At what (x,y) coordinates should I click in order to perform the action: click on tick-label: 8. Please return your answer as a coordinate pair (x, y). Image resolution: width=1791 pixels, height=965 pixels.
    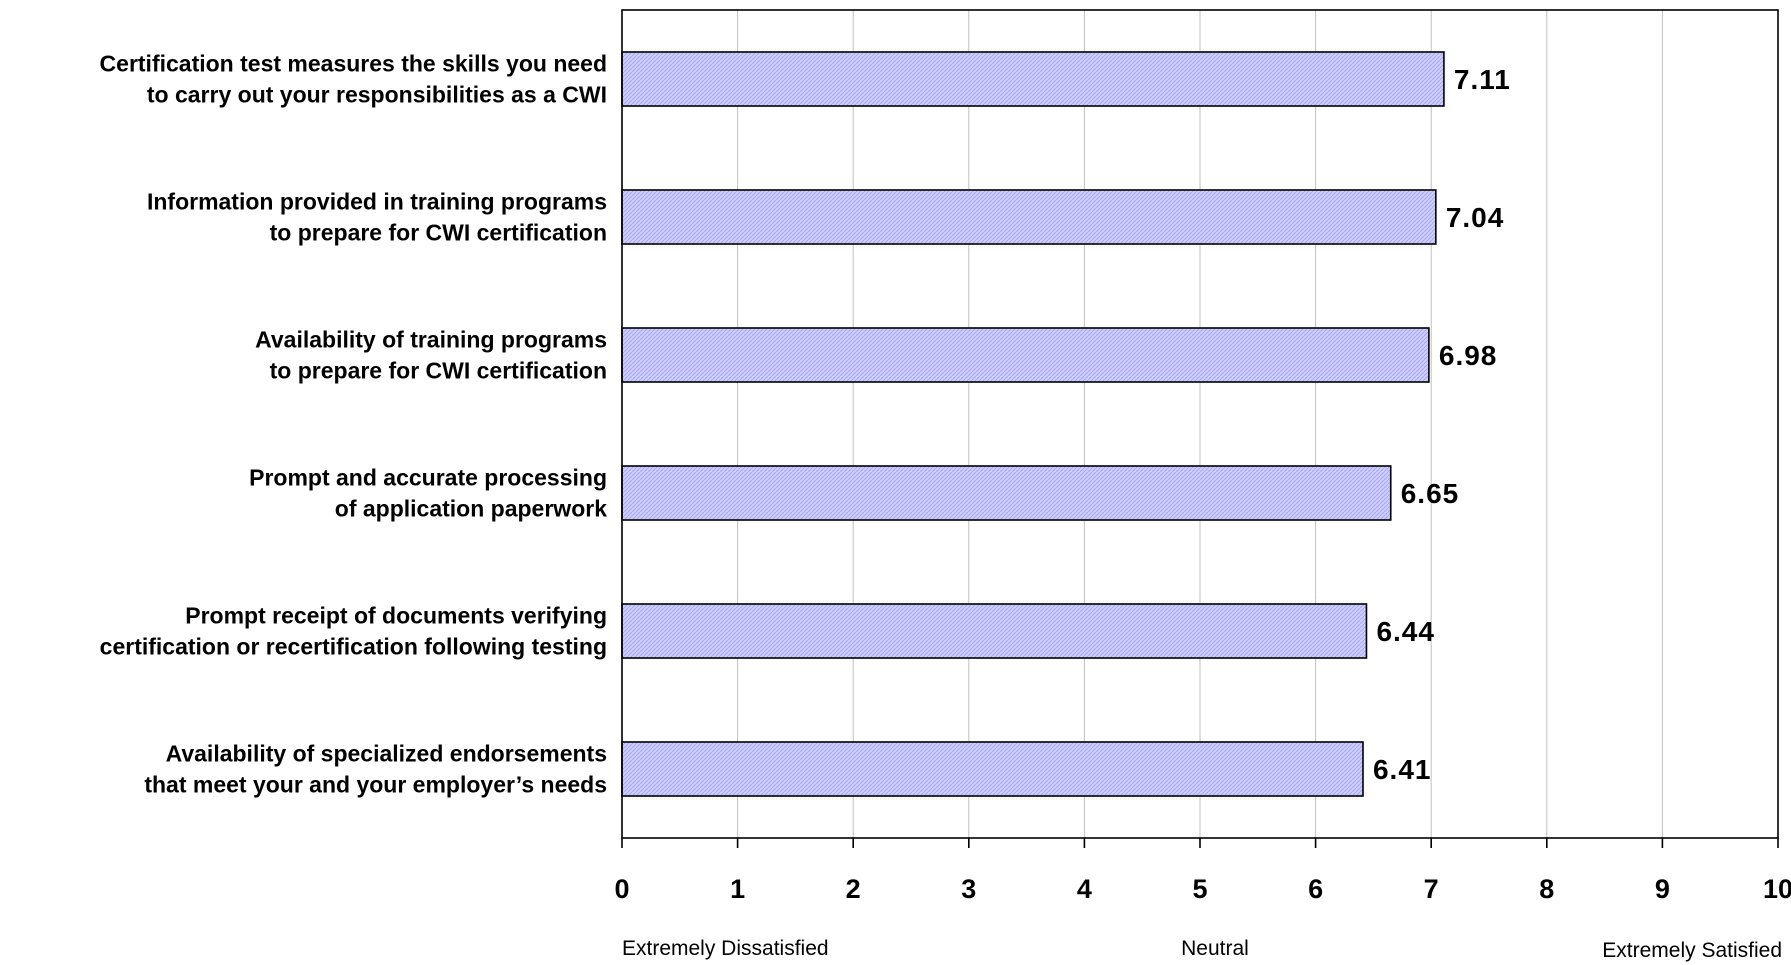
    Looking at the image, I should click on (1546, 889).